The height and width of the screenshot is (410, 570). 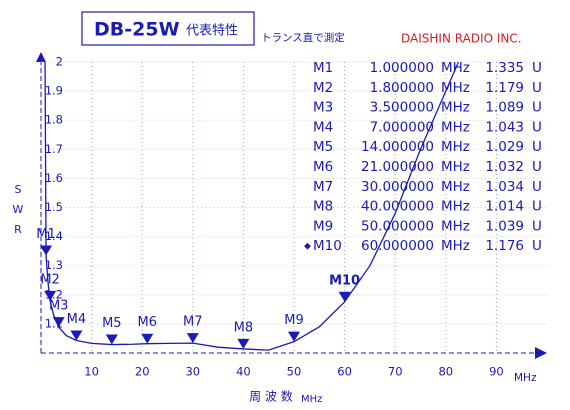 What do you see at coordinates (504, 127) in the screenshot?
I see `table-swr: 1.043` at bounding box center [504, 127].